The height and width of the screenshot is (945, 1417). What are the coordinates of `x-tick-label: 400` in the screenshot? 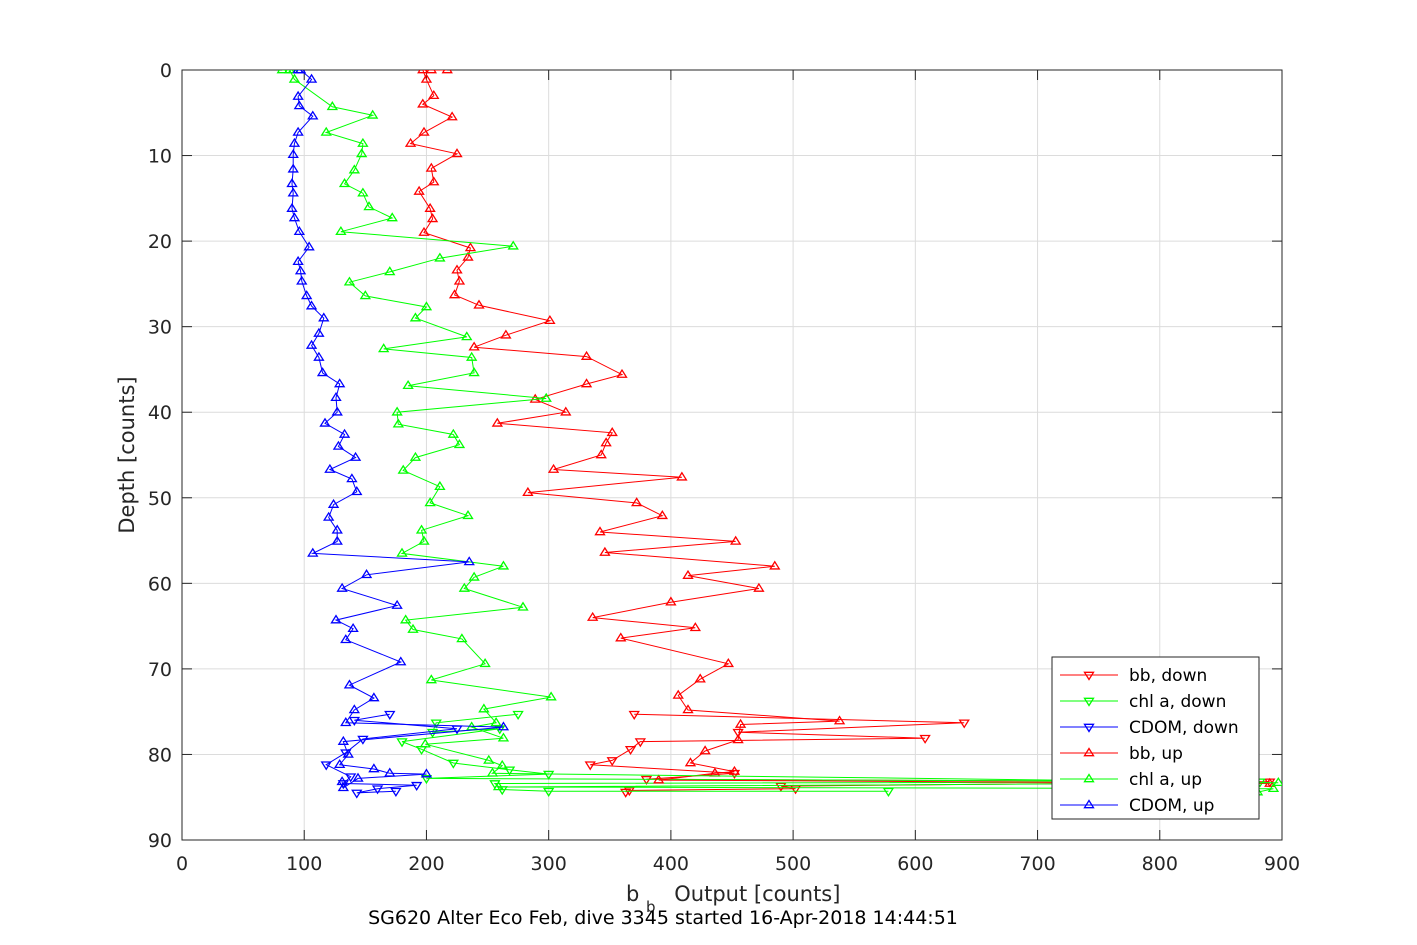 It's located at (671, 864).